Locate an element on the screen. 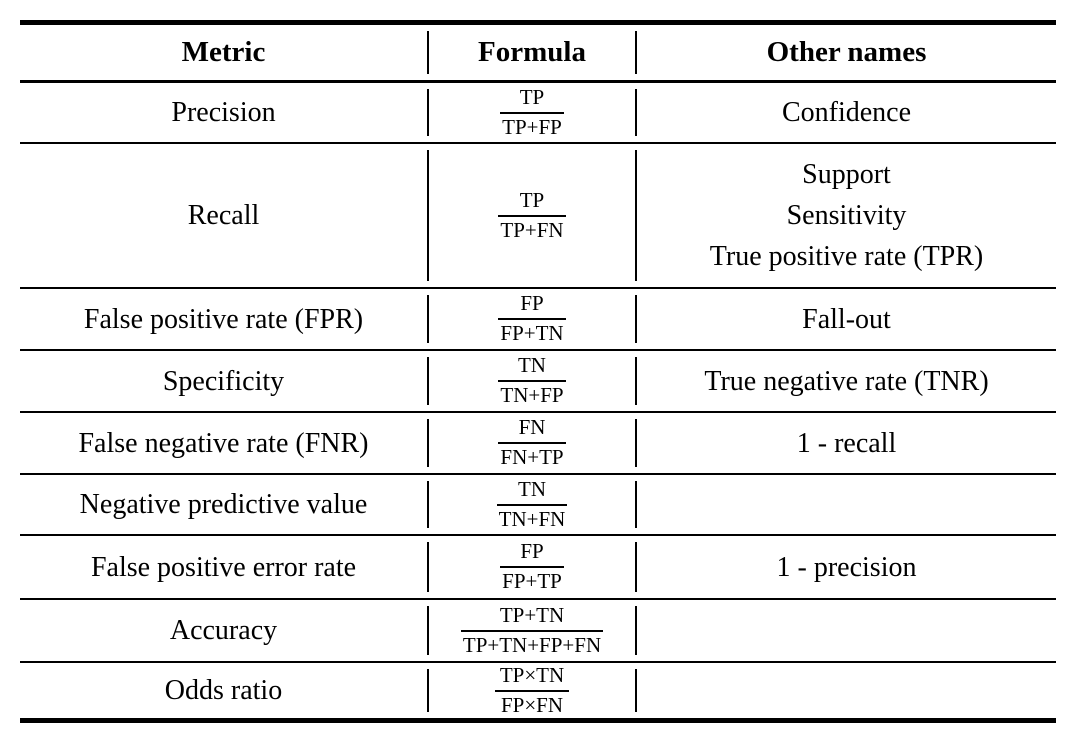 This screenshot has width=1080, height=746. formula-cell: TP TP+FN is located at coordinates (532, 215).